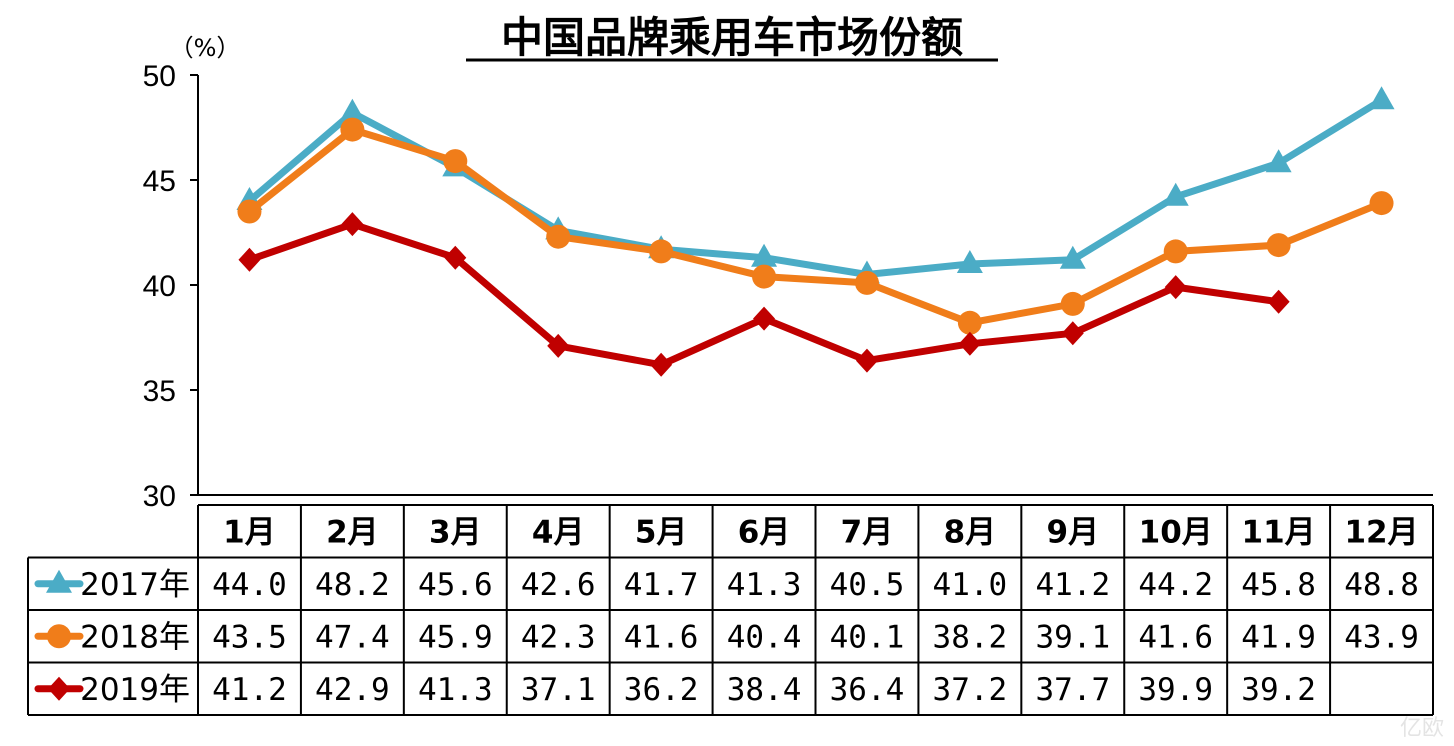 The width and height of the screenshot is (1454, 746). Describe the element at coordinates (732, 37) in the screenshot. I see `chart-title-group: 中国品牌乘用车市场份额` at that location.